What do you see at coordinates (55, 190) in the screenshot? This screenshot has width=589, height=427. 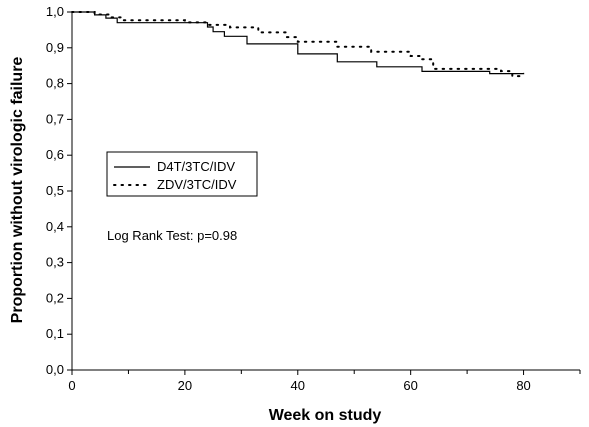 I see `y-tick-label: 0,5` at bounding box center [55, 190].